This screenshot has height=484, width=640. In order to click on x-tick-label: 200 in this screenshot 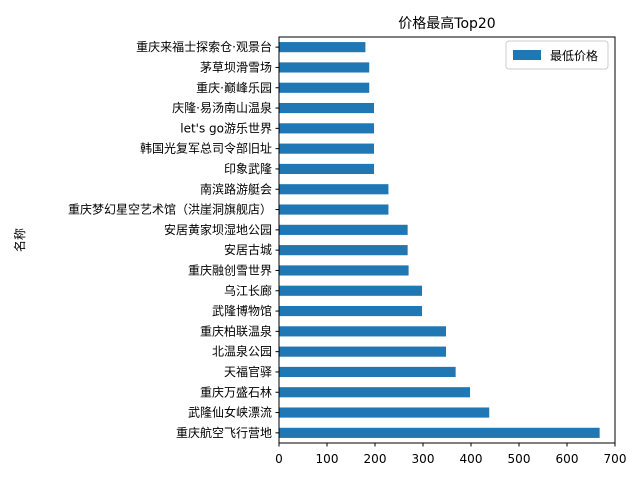, I will do `click(375, 459)`.